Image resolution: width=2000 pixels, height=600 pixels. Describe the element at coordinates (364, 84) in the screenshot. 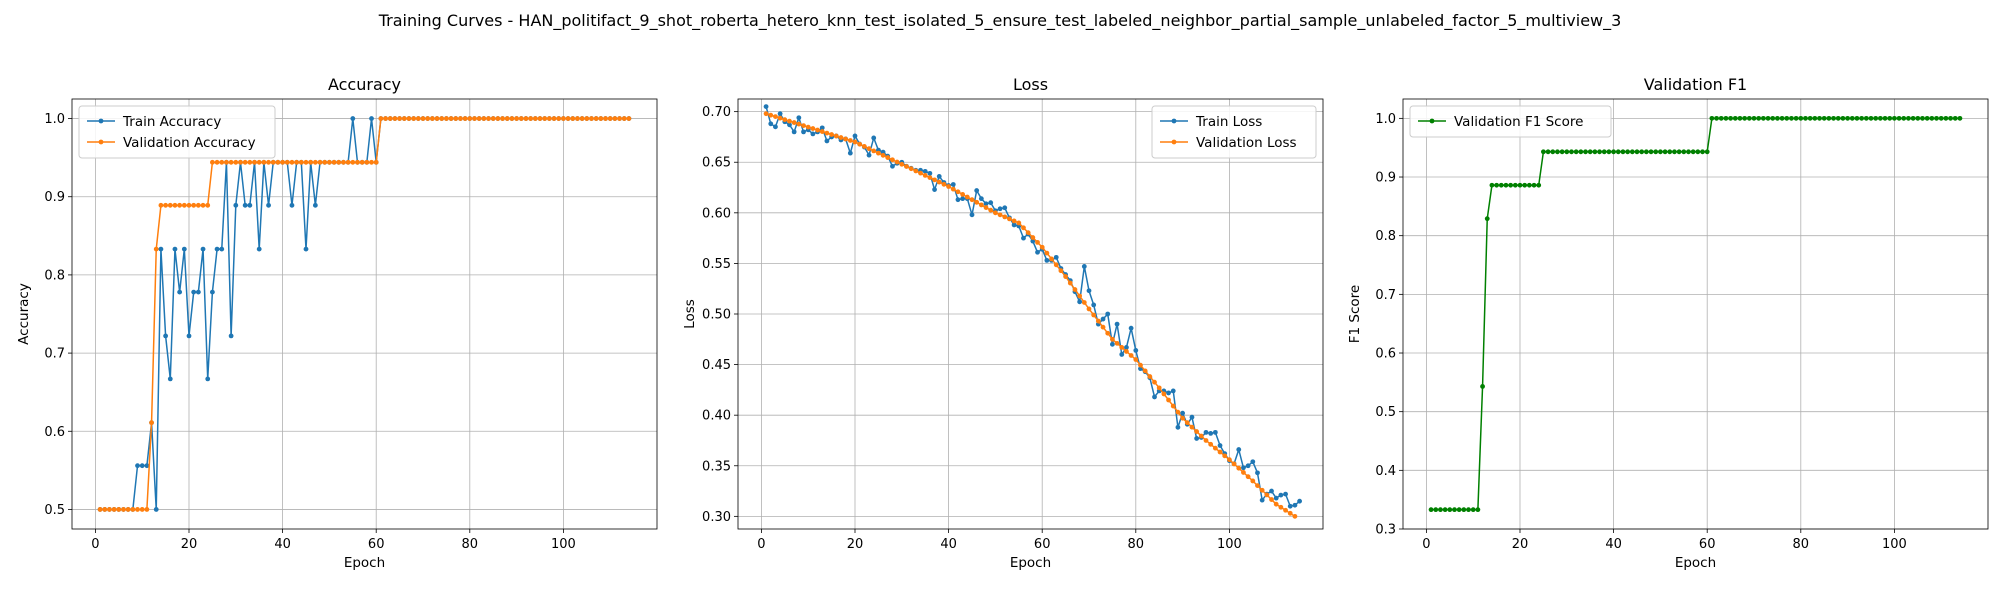

I see `panel-title: Accuracy` at that location.